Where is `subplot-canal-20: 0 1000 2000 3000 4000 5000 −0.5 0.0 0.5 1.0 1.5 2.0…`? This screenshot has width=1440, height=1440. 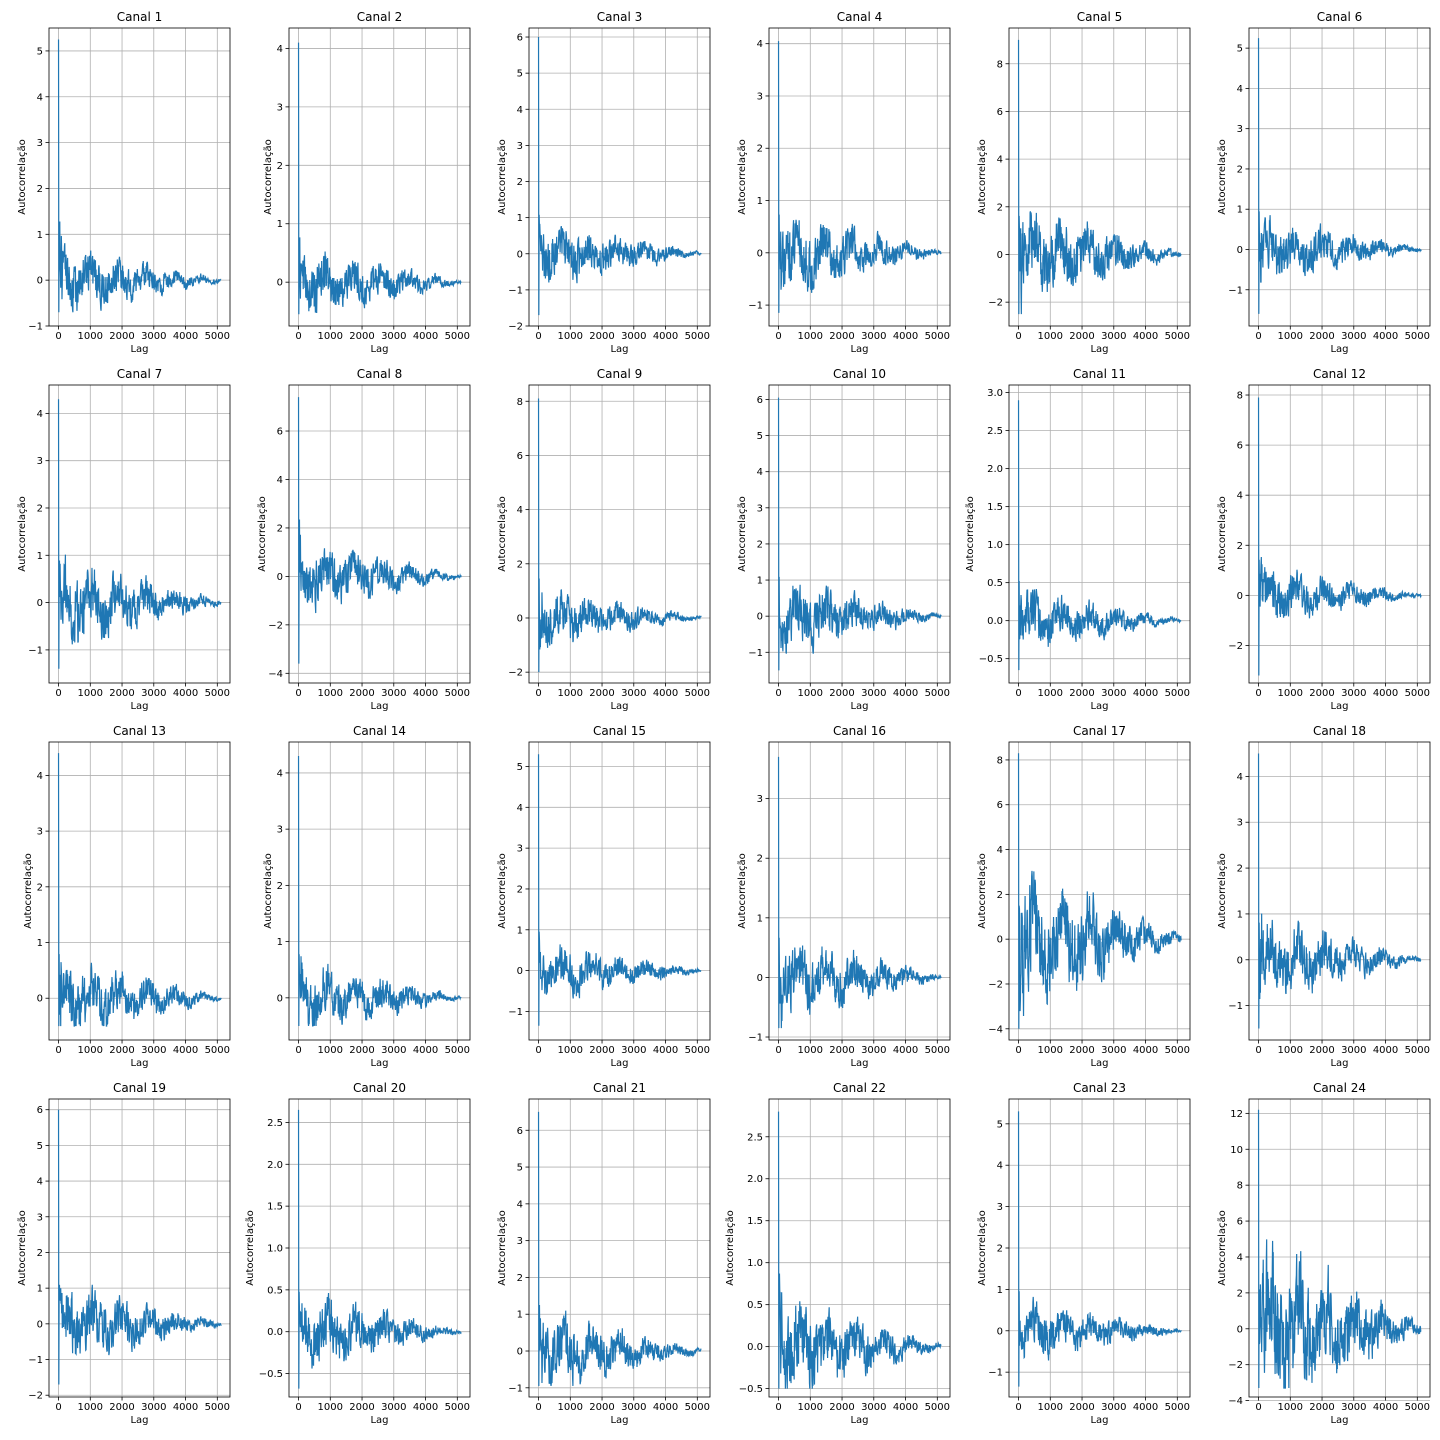 subplot-canal-20: 0 1000 2000 3000 4000 5000 −0.5 0.0 0.5 1.0 1.5 2.0… is located at coordinates (358, 1253).